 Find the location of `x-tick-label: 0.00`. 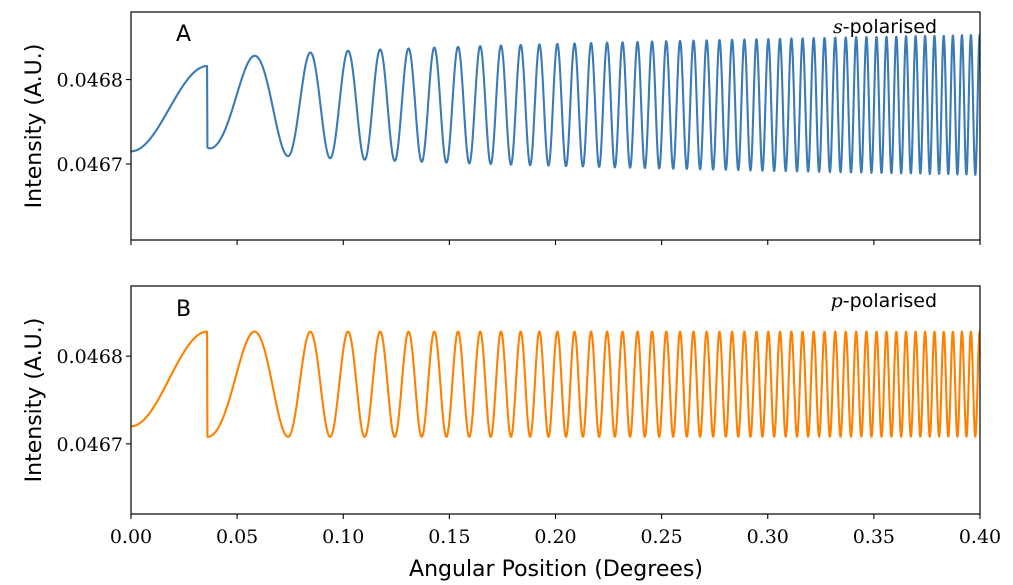

x-tick-label: 0.00 is located at coordinates (131, 537).